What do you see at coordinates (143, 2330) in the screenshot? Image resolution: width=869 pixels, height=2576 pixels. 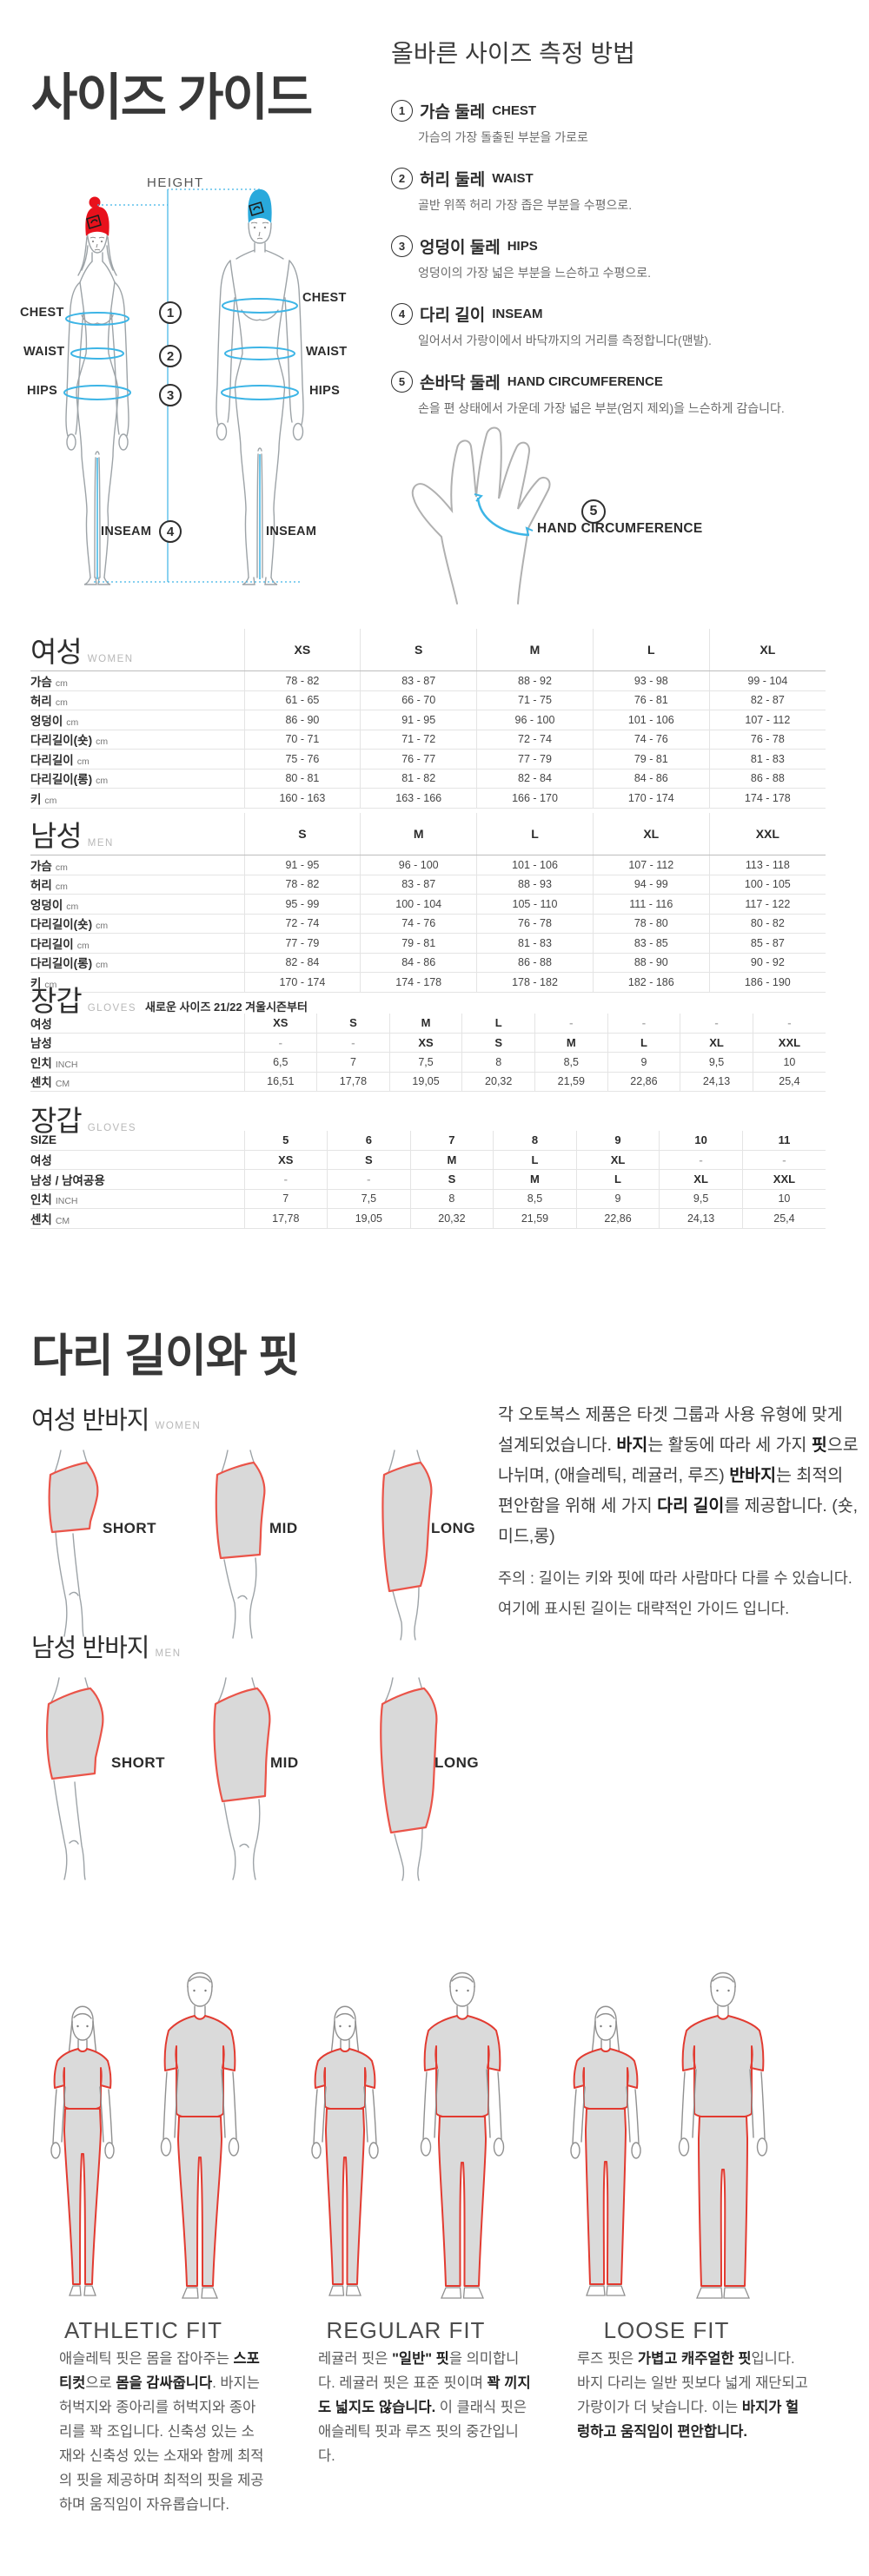 I see `athletic-fit-title: ATHLETIC FIT` at bounding box center [143, 2330].